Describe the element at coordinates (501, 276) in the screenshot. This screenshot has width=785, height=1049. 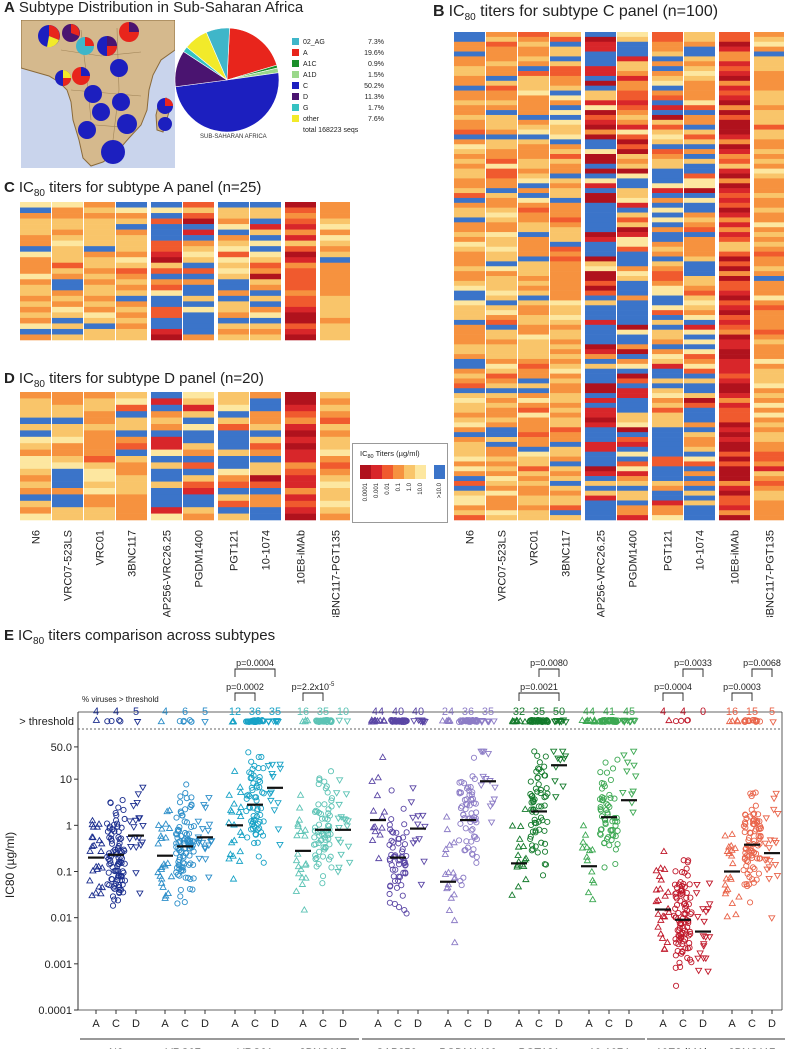
I see `heatmap-column-vrc07-523ls` at that location.